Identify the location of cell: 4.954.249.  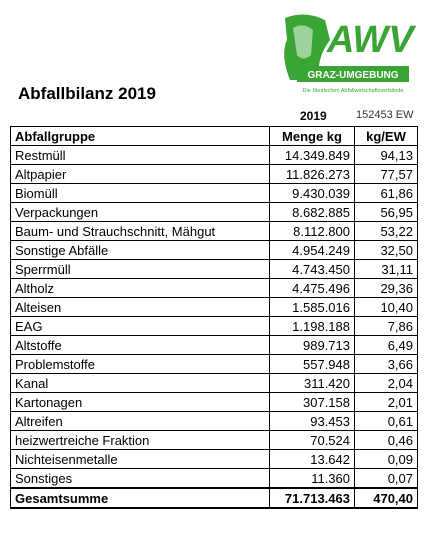
(312, 250).